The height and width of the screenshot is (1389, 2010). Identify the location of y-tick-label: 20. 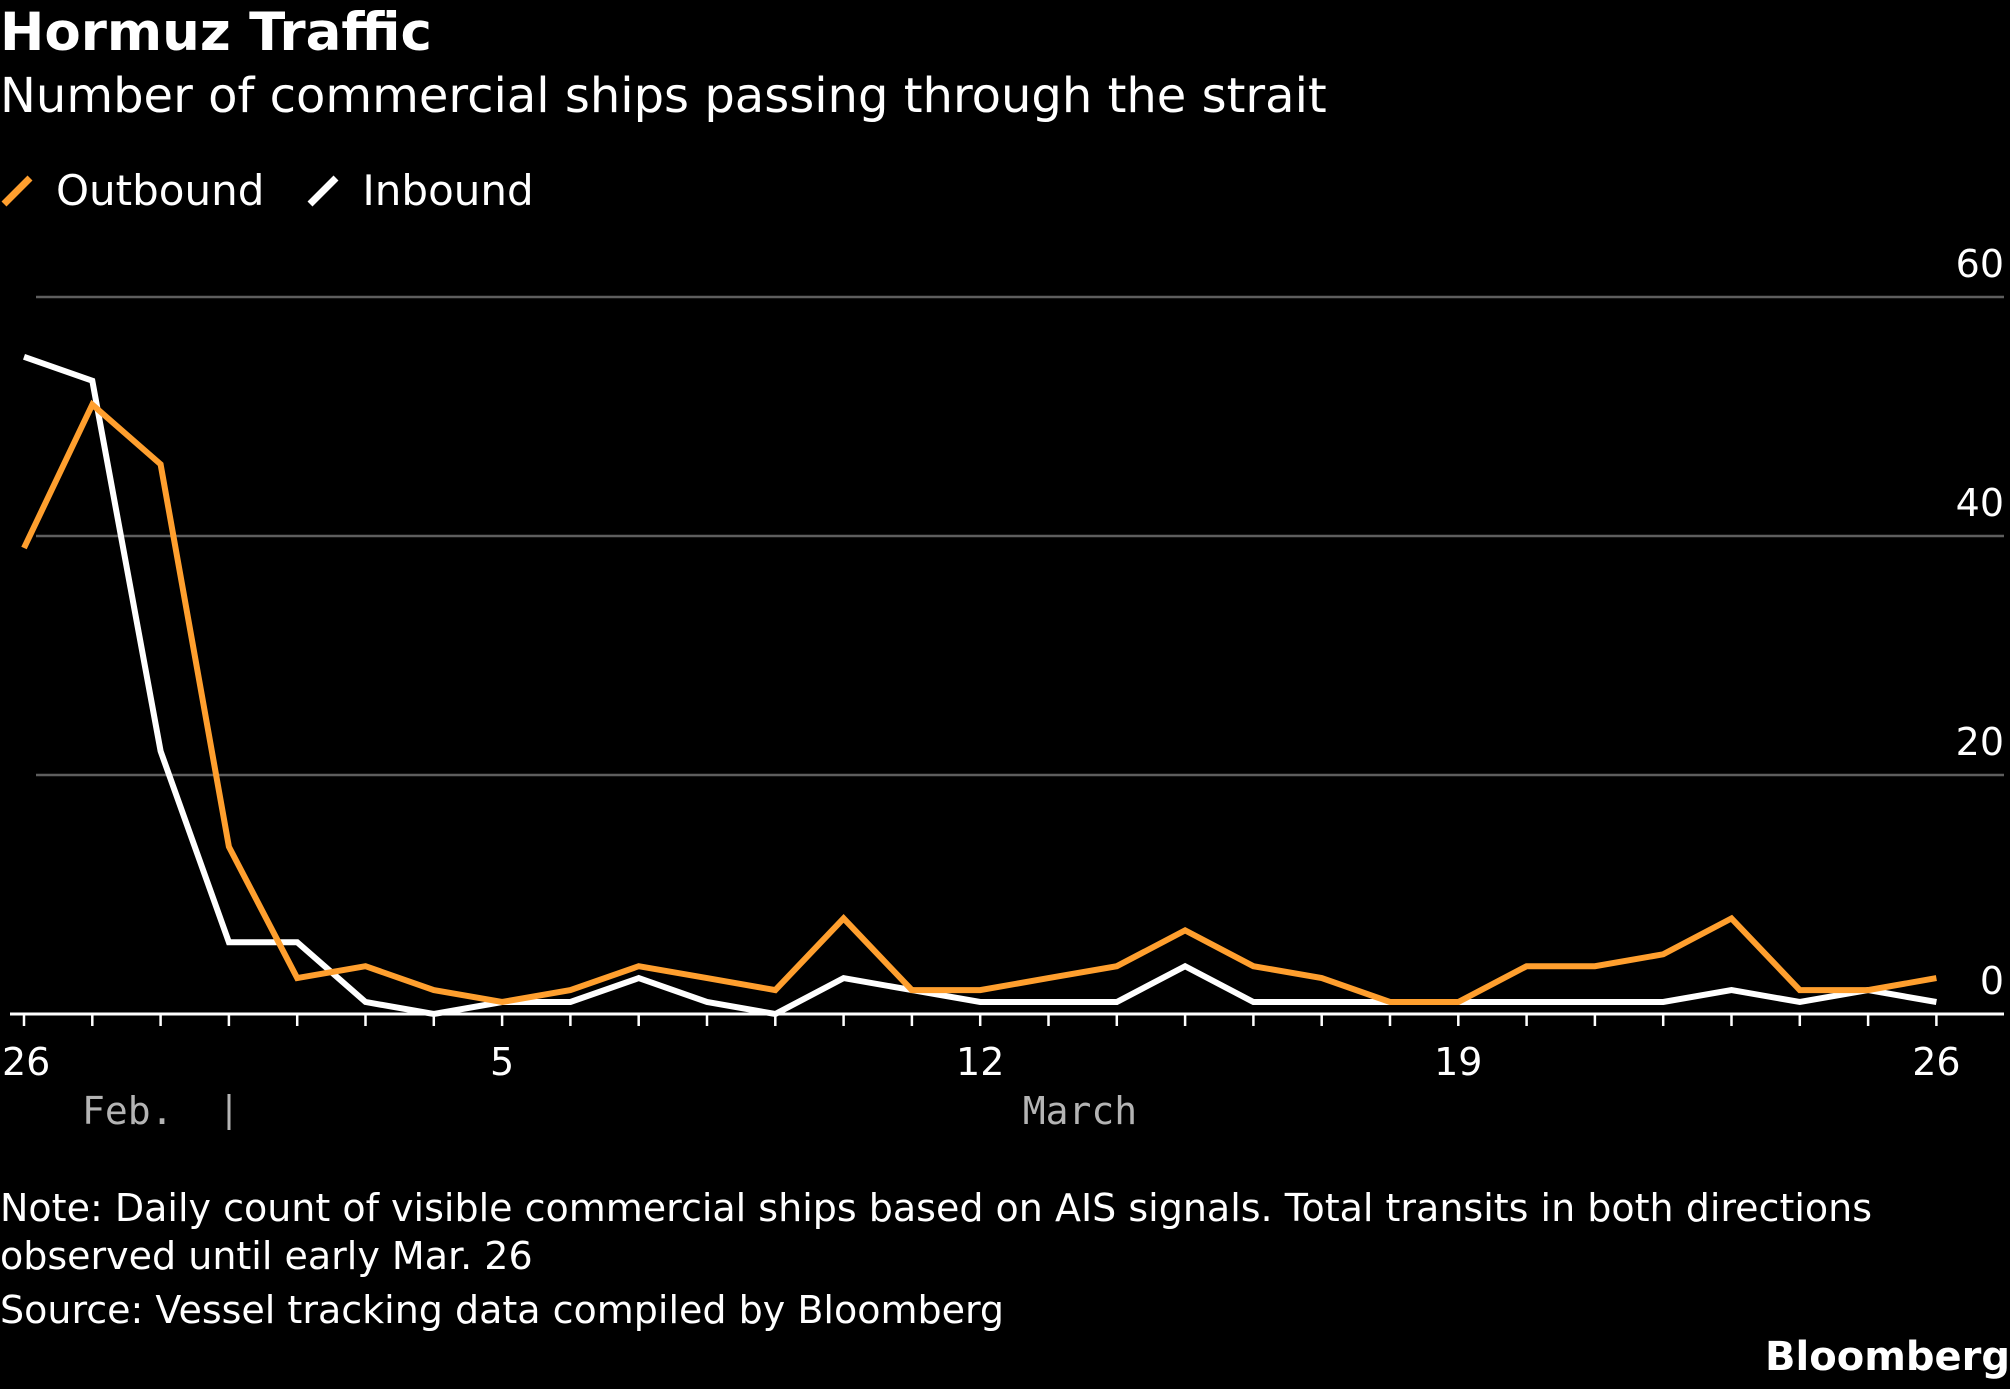
(1980, 742).